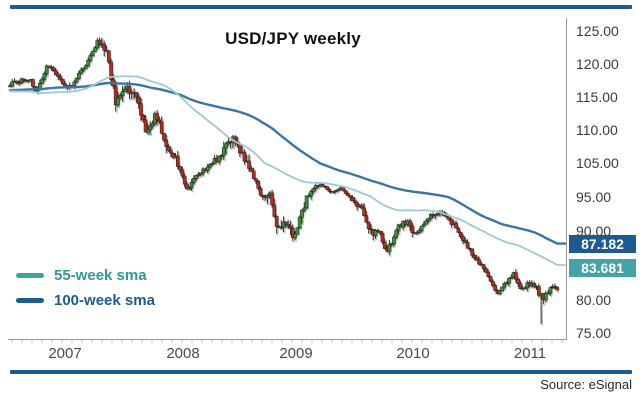 The width and height of the screenshot is (640, 402). I want to click on y-tick-110: 110.00, so click(597, 130).